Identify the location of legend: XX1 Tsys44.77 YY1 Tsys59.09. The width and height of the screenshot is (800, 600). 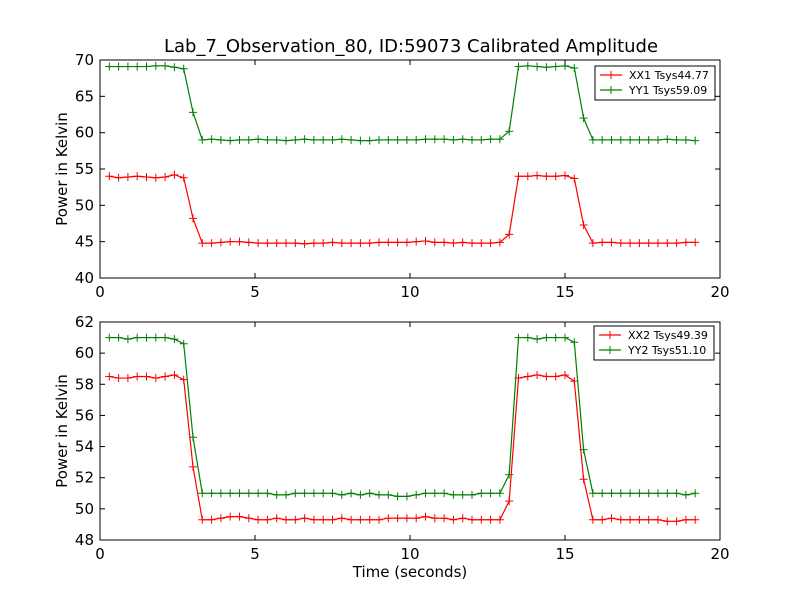
(655, 83).